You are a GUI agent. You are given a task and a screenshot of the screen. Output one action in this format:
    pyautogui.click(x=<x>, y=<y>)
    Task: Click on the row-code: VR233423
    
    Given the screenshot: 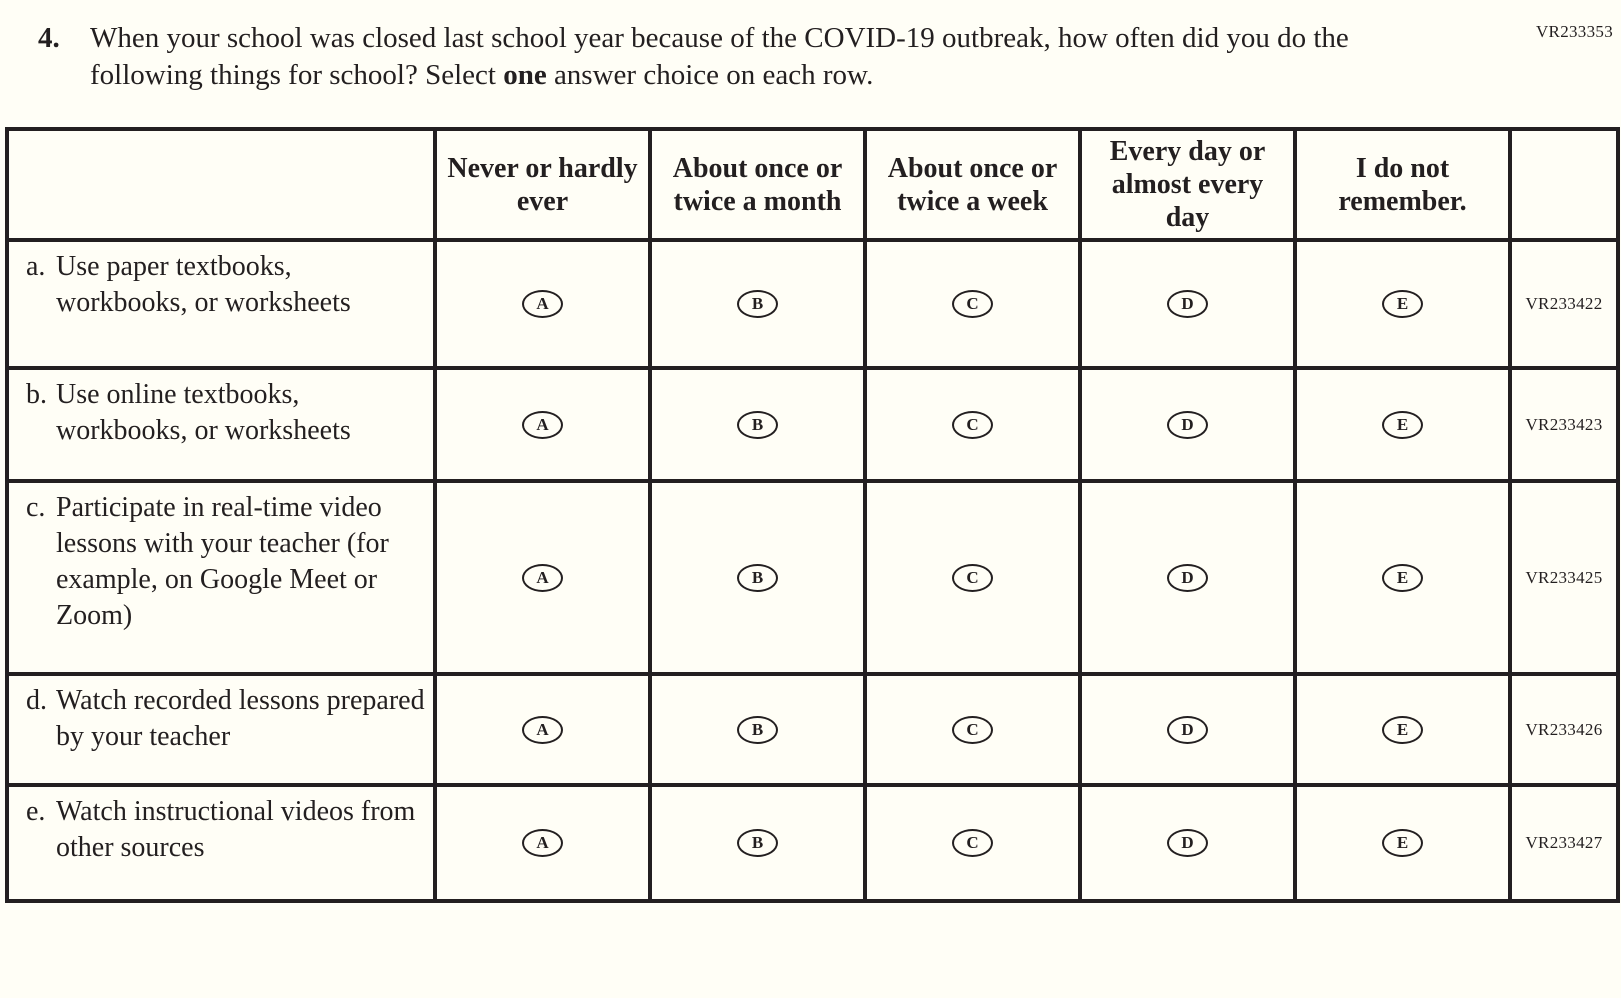 What is the action you would take?
    pyautogui.click(x=1564, y=424)
    